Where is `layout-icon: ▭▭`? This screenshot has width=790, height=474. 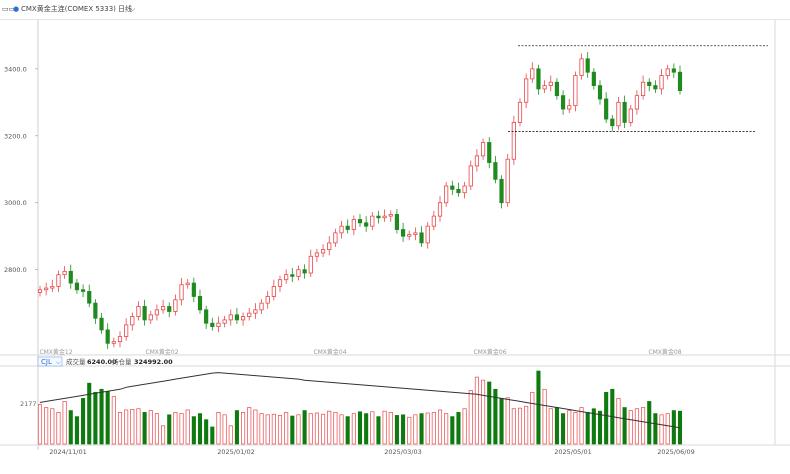
layout-icon: ▭▭ is located at coordinates (9, 9).